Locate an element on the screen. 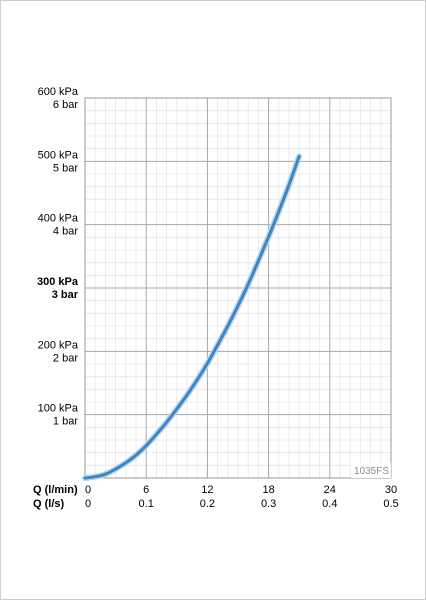 This screenshot has height=601, width=426. y-tick-label-kpa: 600 kPa is located at coordinates (58, 92).